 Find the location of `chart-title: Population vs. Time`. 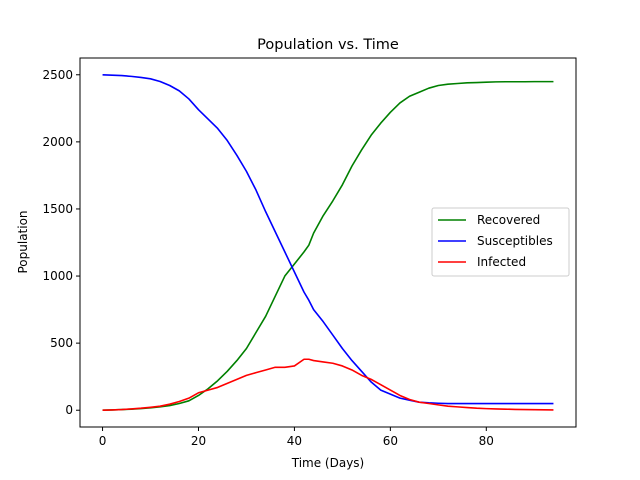

chart-title: Population vs. Time is located at coordinates (328, 45).